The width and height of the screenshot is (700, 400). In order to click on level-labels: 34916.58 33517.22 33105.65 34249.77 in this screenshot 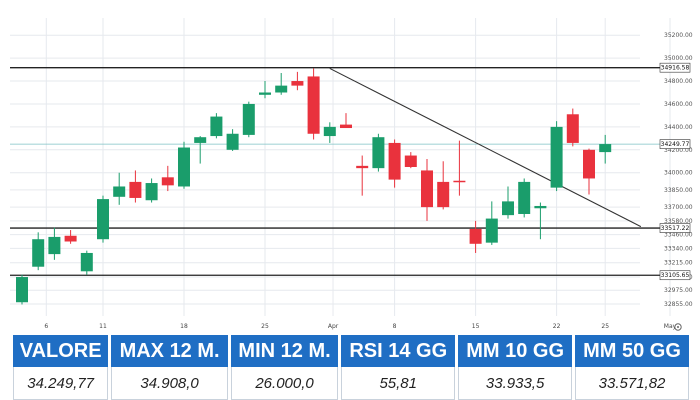, I will do `click(675, 171)`.